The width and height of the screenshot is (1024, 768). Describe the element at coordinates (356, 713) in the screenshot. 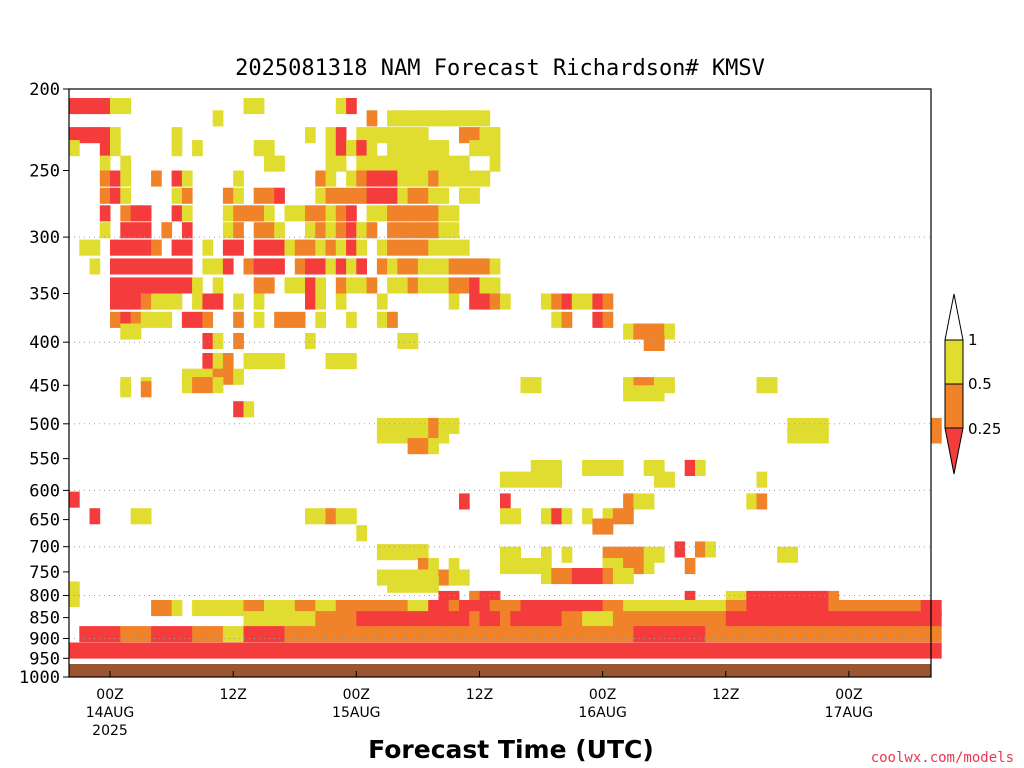

I see `x-tick-label-24-1: 15AUG` at that location.